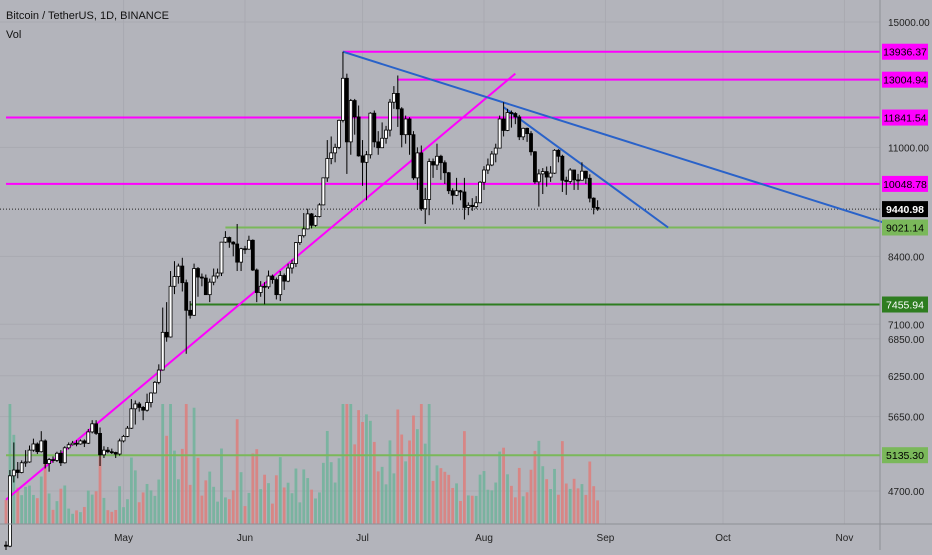 The height and width of the screenshot is (555, 932). Describe the element at coordinates (245, 538) in the screenshot. I see `x-tick-label: Jun` at that location.